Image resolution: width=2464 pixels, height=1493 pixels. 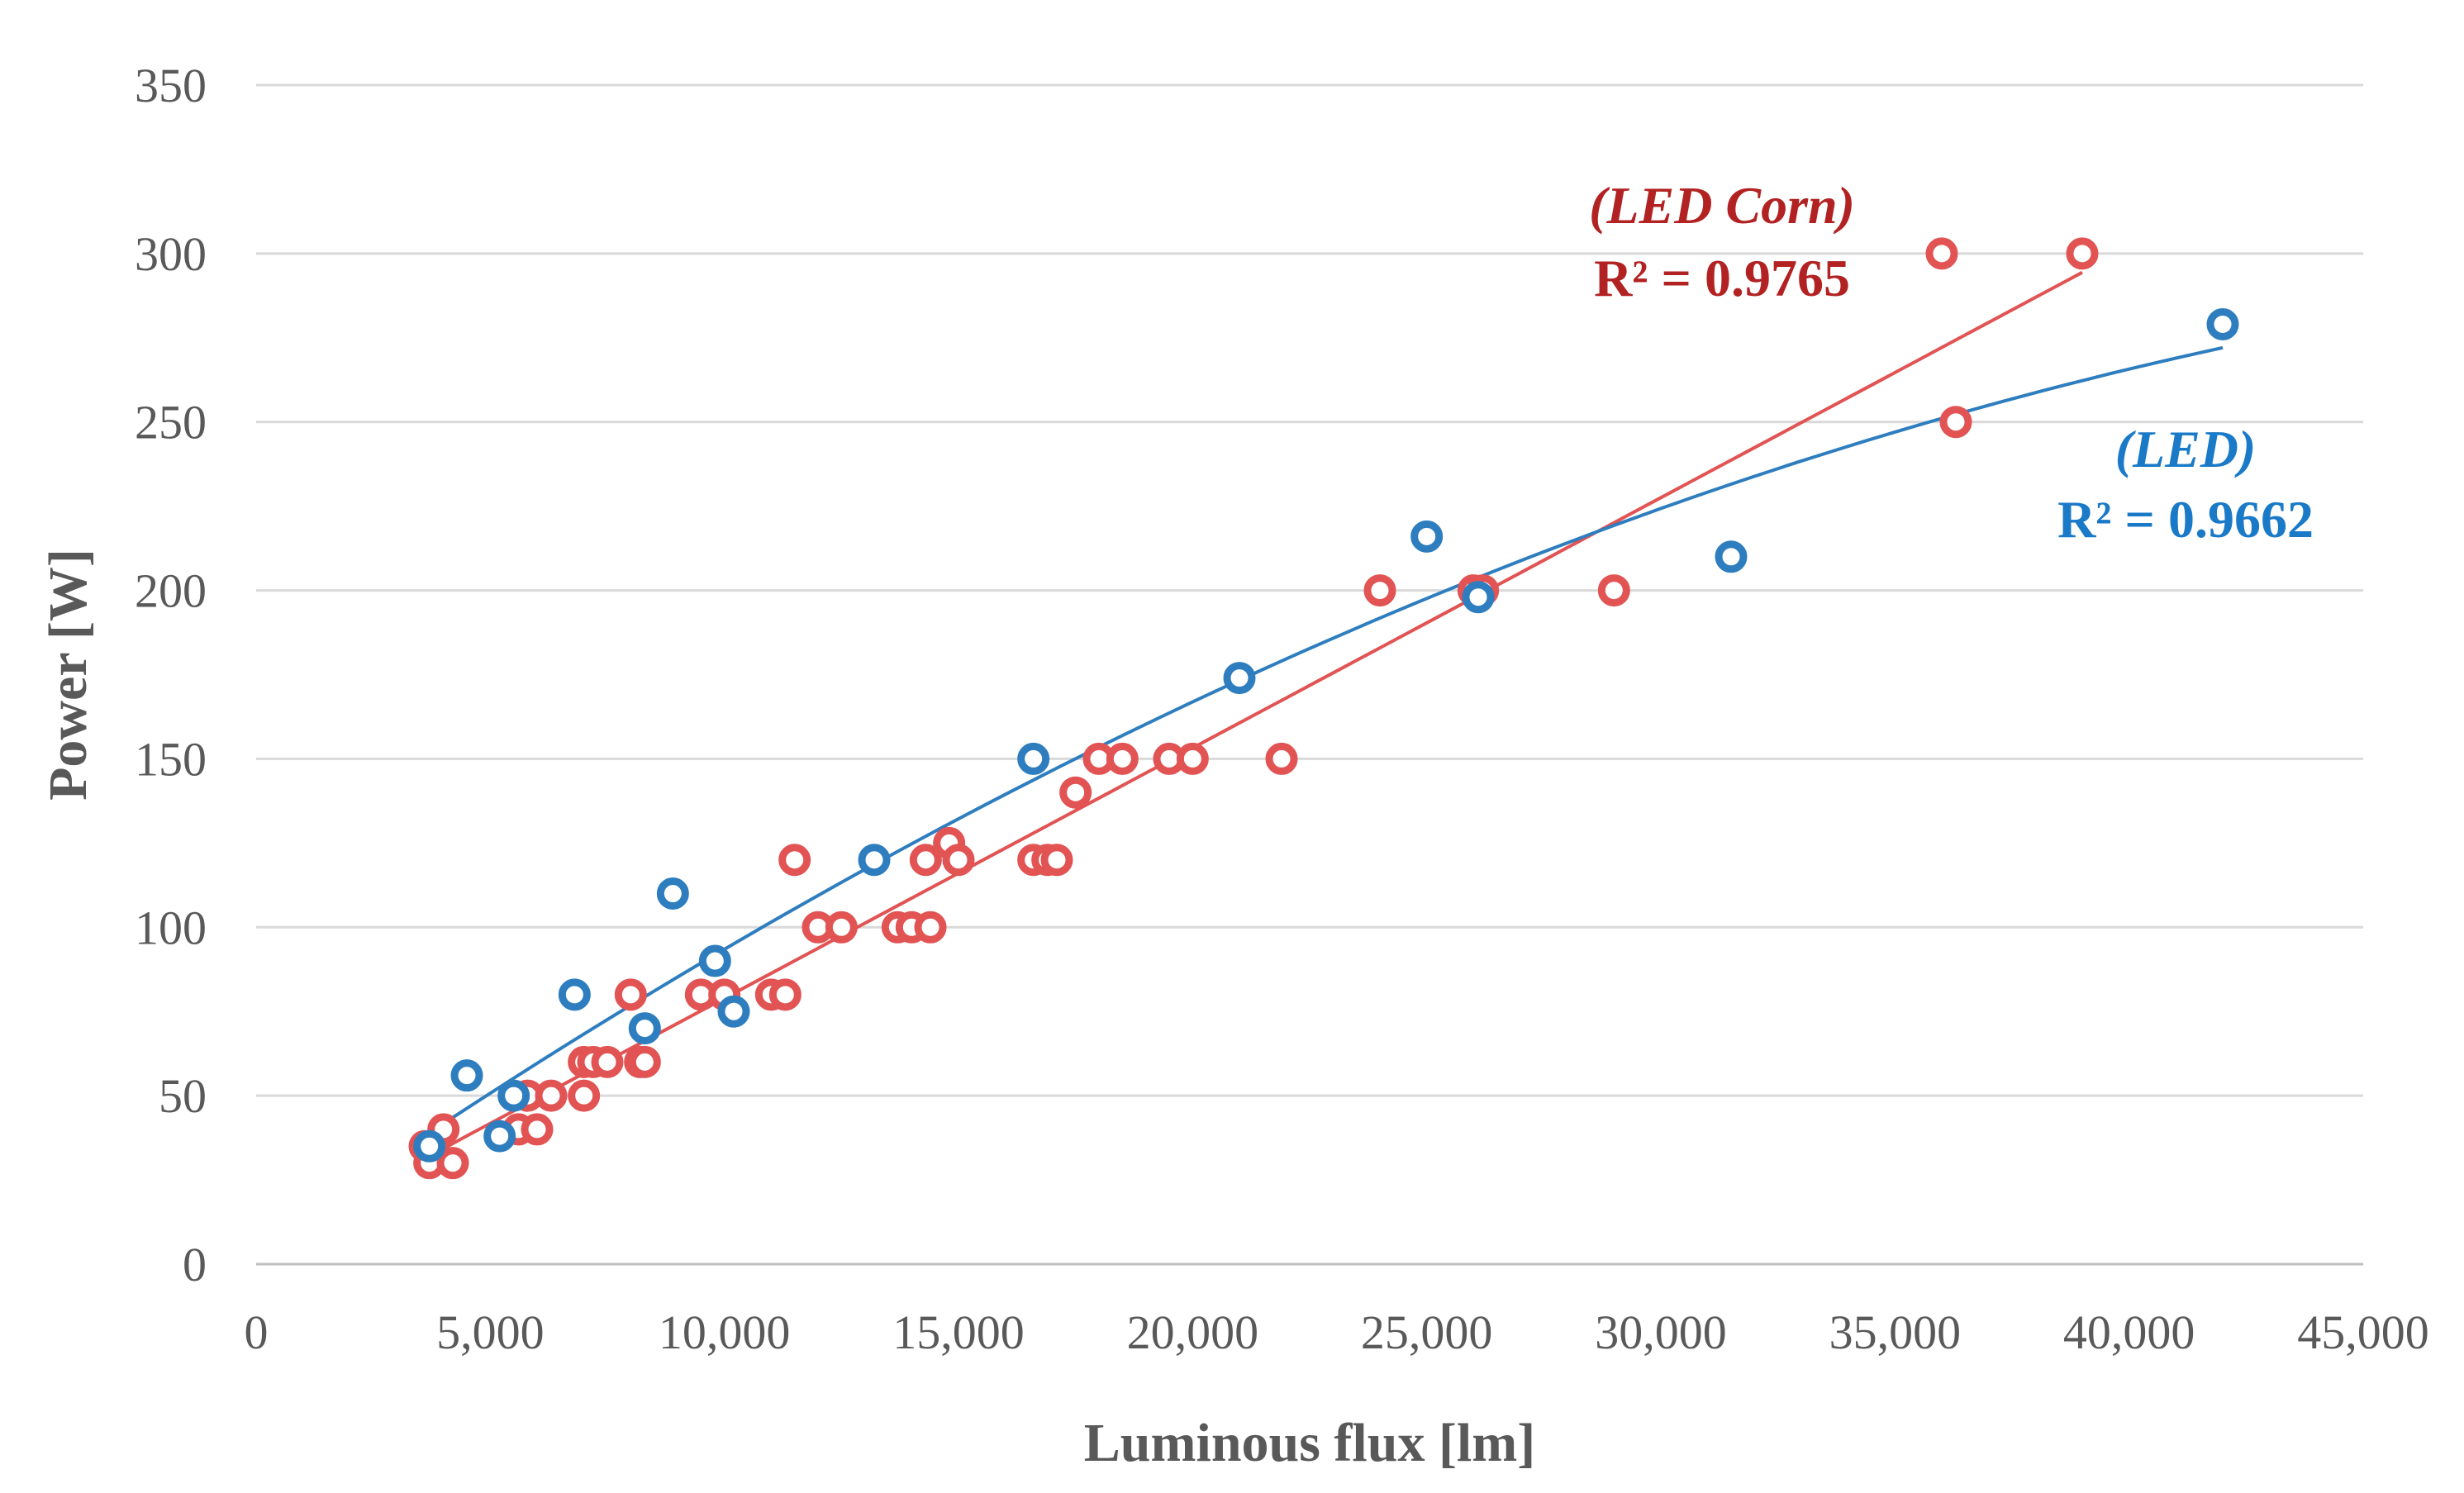 What do you see at coordinates (2186, 449) in the screenshot?
I see `led-series-label: (LED)` at bounding box center [2186, 449].